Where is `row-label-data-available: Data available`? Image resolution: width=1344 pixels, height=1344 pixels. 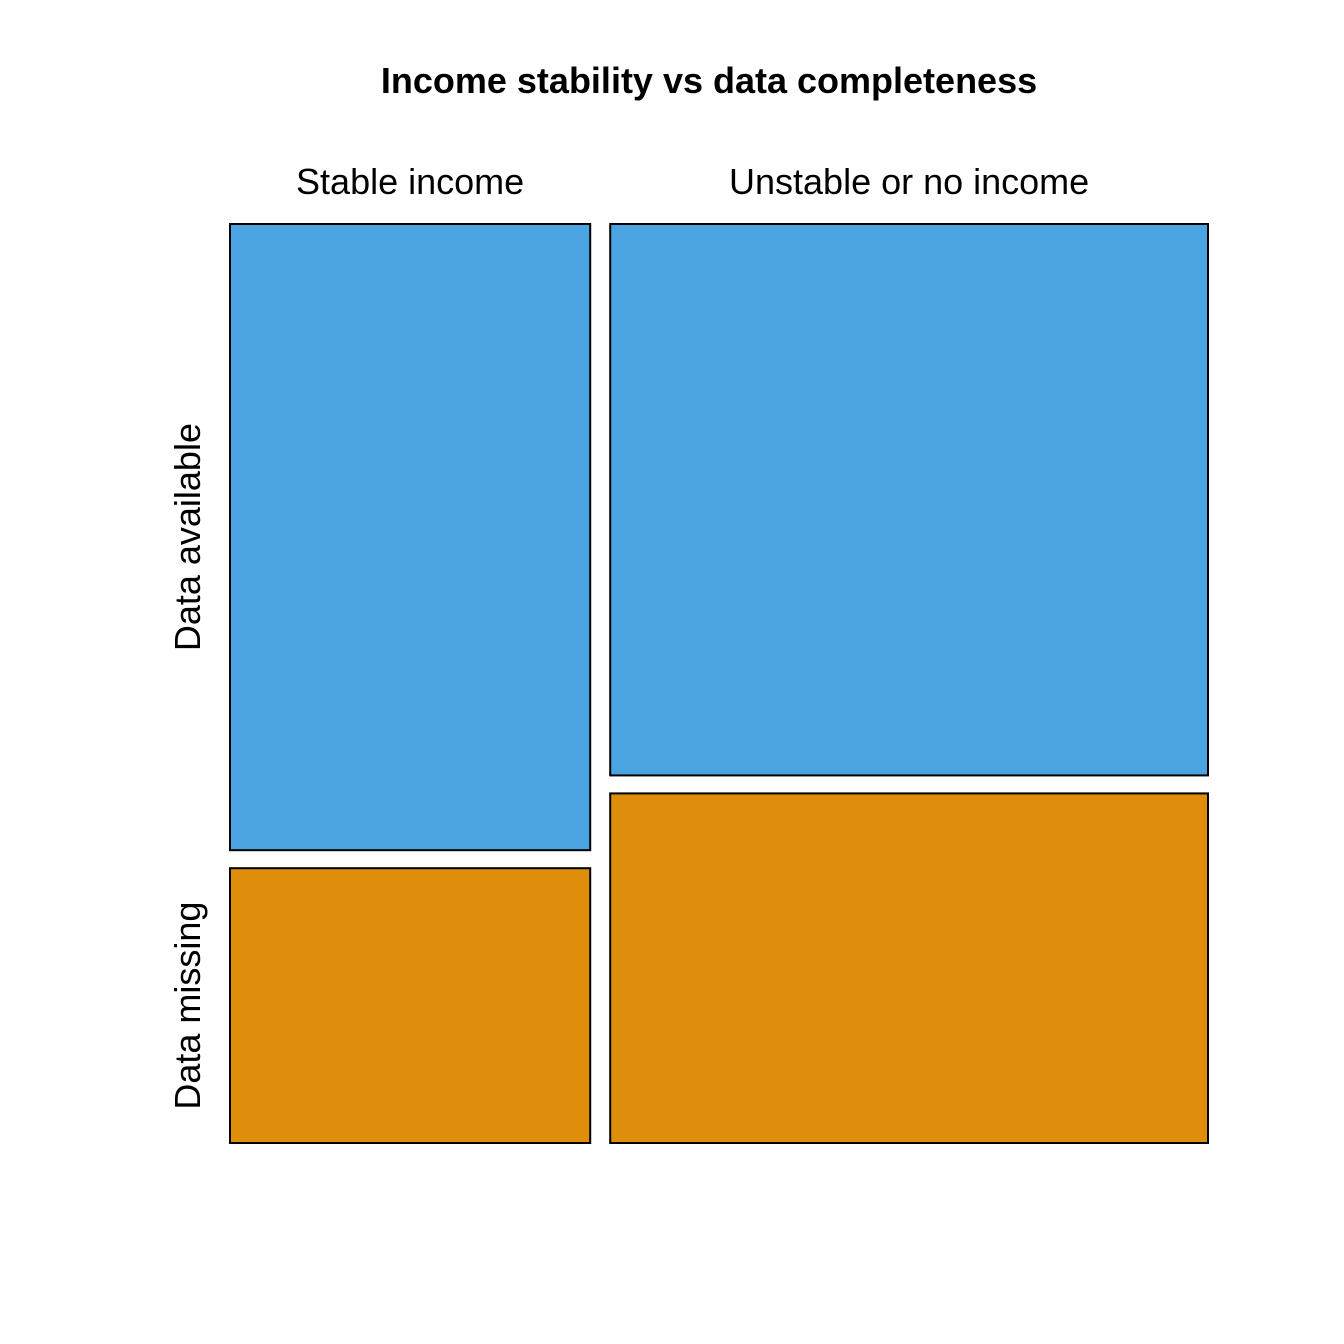
row-label-data-available: Data available is located at coordinates (187, 537).